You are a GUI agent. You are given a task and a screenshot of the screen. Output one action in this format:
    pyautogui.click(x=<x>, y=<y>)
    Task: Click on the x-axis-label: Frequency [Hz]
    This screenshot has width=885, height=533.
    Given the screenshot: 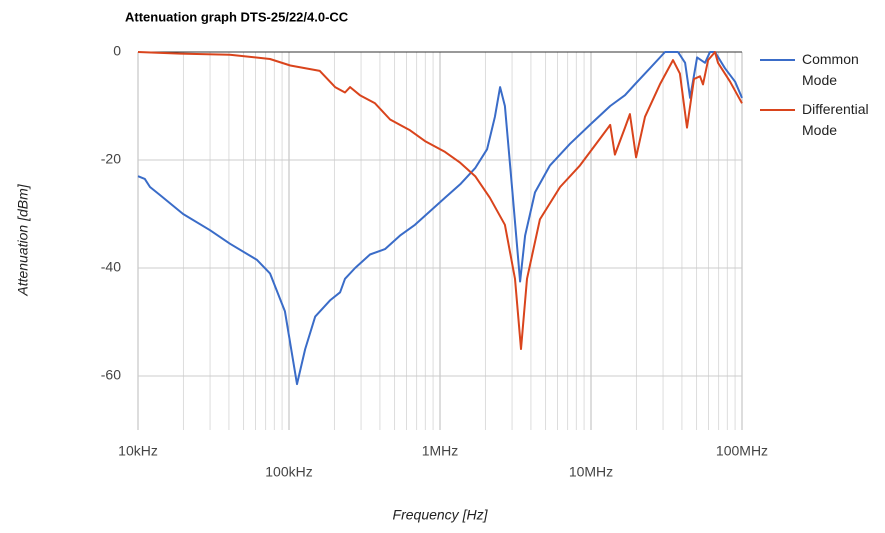 What is the action you would take?
    pyautogui.click(x=441, y=515)
    